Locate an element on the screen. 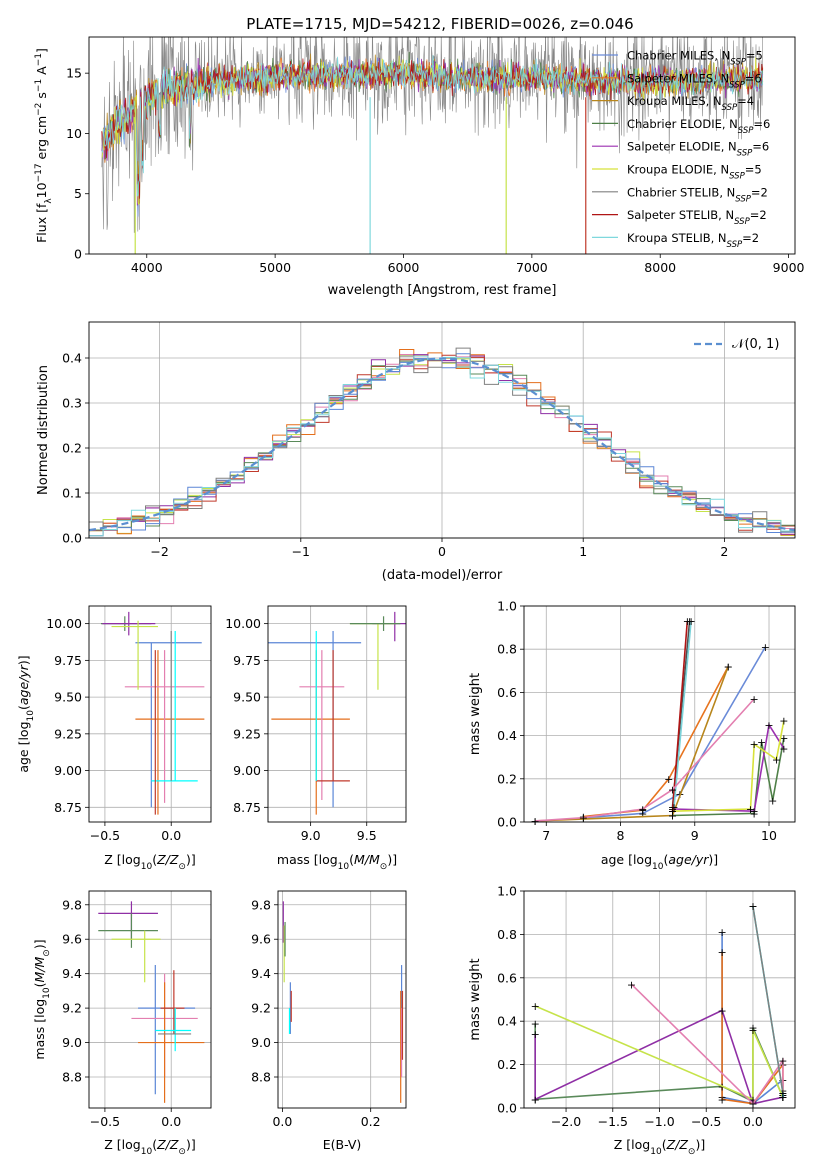 This screenshot has width=819, height=1174. legend-name: Salpeter ELODIE, N is located at coordinates (682, 147).